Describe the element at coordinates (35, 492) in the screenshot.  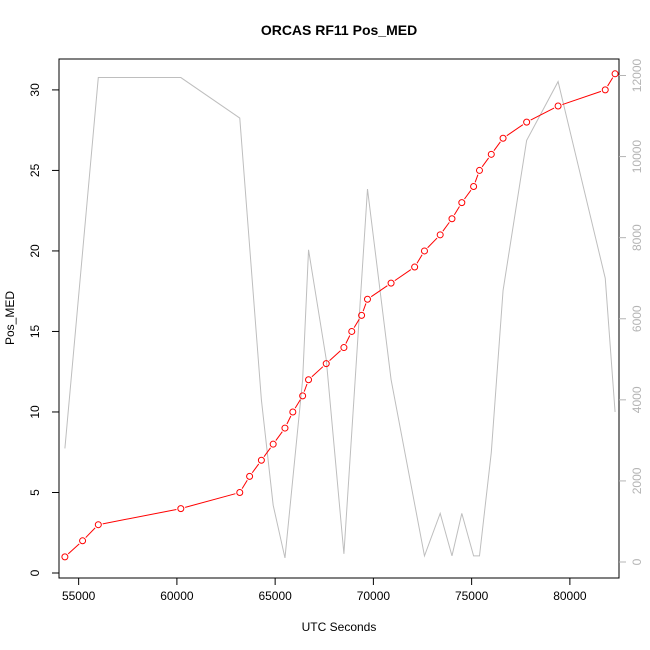
I see `y-tick-label: 5` at that location.